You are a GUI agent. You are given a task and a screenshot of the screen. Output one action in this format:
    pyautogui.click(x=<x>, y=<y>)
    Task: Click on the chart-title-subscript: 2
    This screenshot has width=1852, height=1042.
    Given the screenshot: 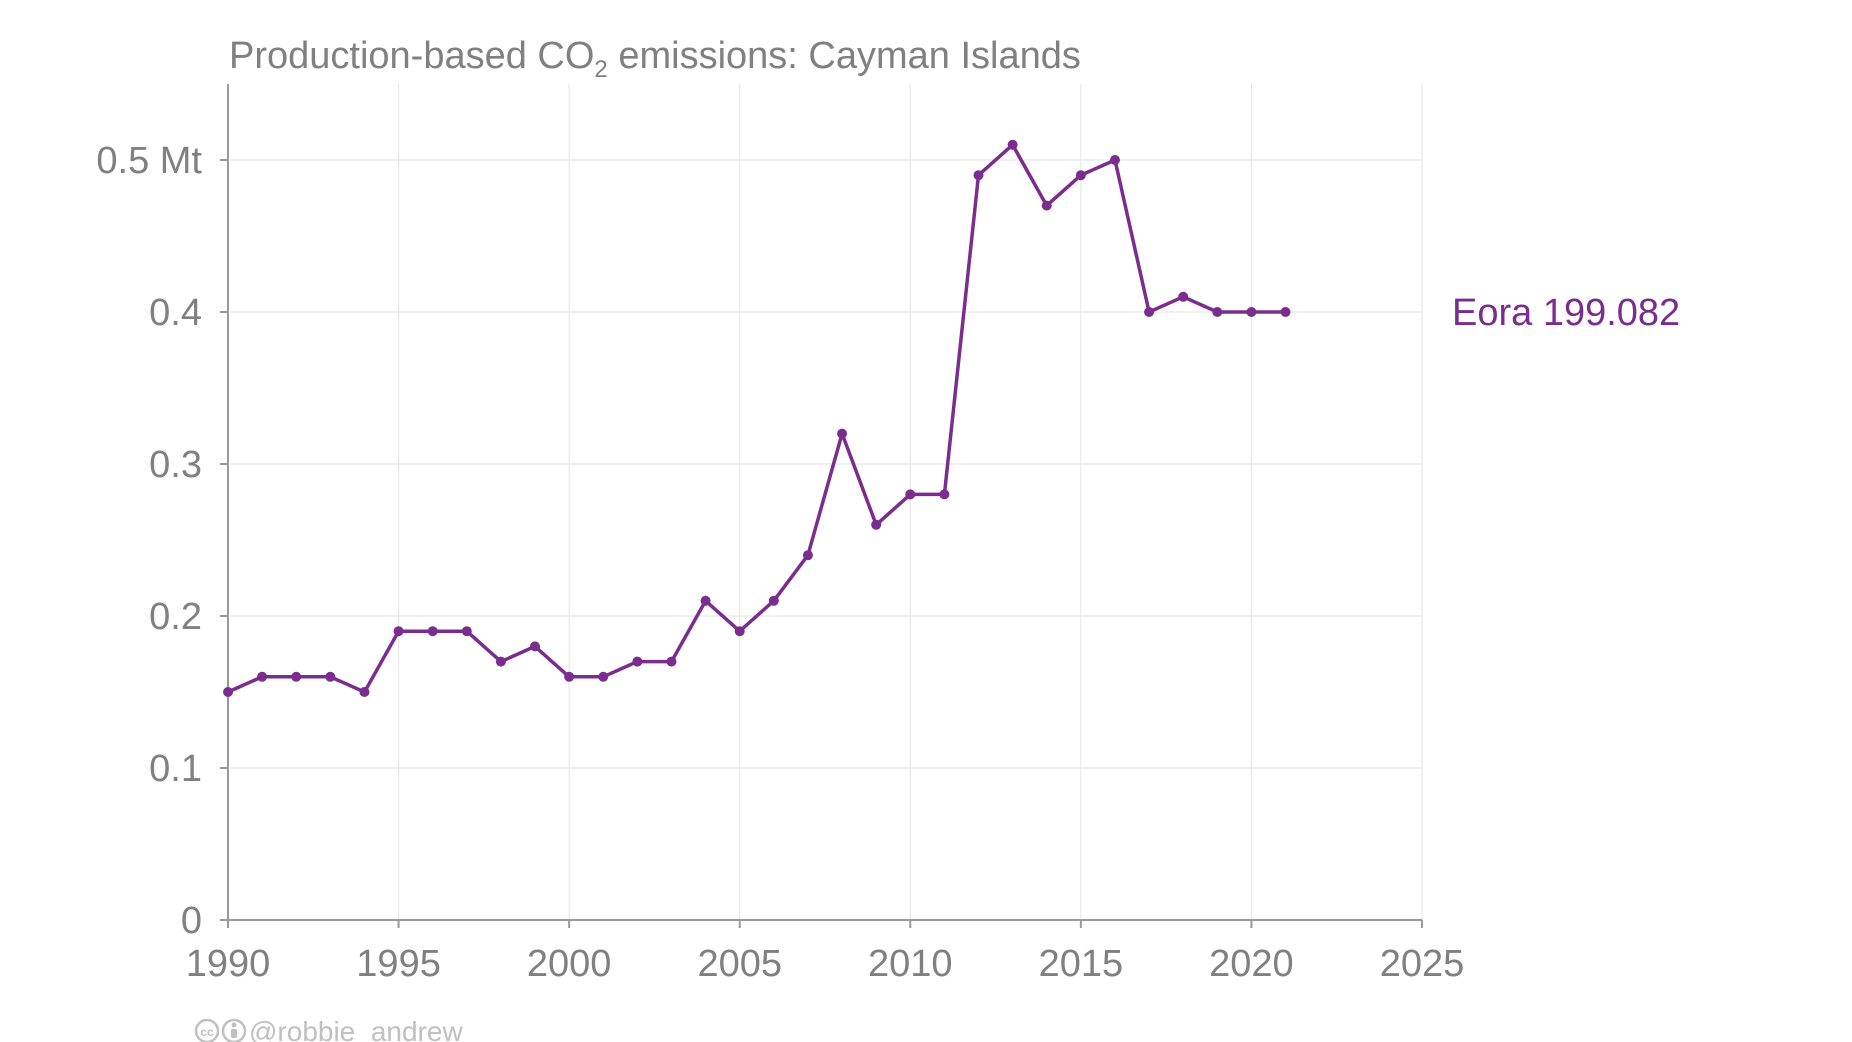 What is the action you would take?
    pyautogui.click(x=600, y=69)
    